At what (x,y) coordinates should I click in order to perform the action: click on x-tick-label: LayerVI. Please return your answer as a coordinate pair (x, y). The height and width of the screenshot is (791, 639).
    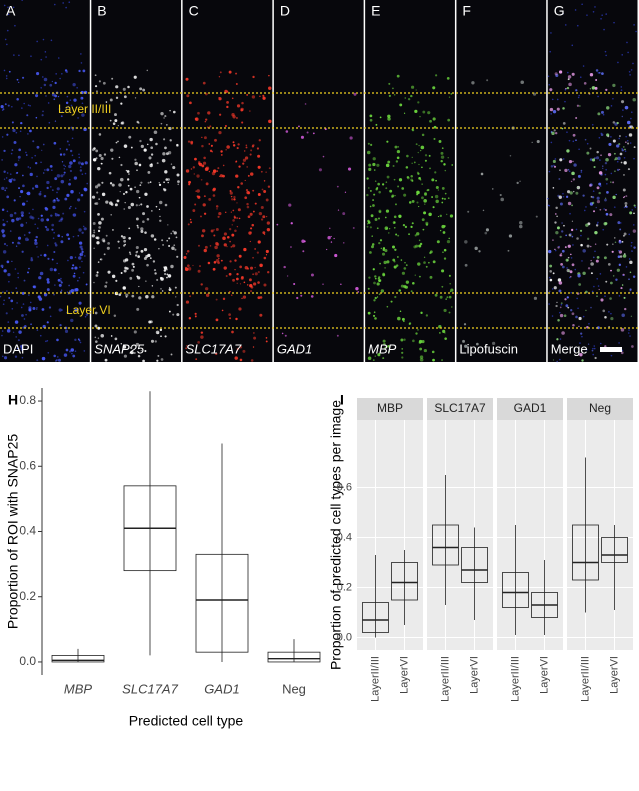
    Looking at the image, I should click on (614, 675).